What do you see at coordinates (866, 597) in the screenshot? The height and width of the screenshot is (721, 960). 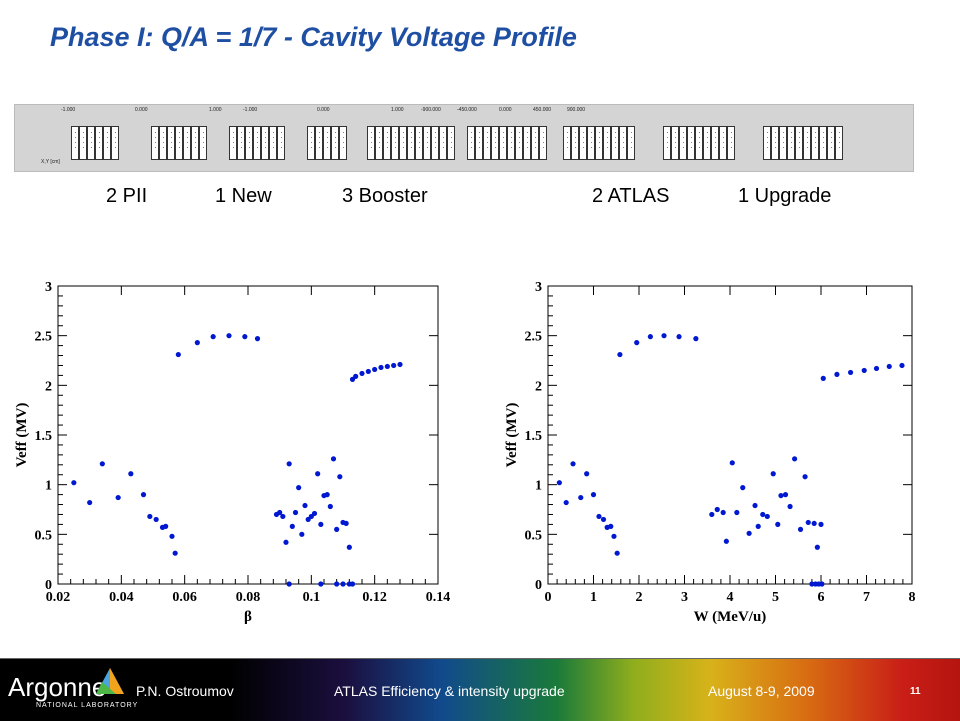 I see `x-tick-label: 7` at bounding box center [866, 597].